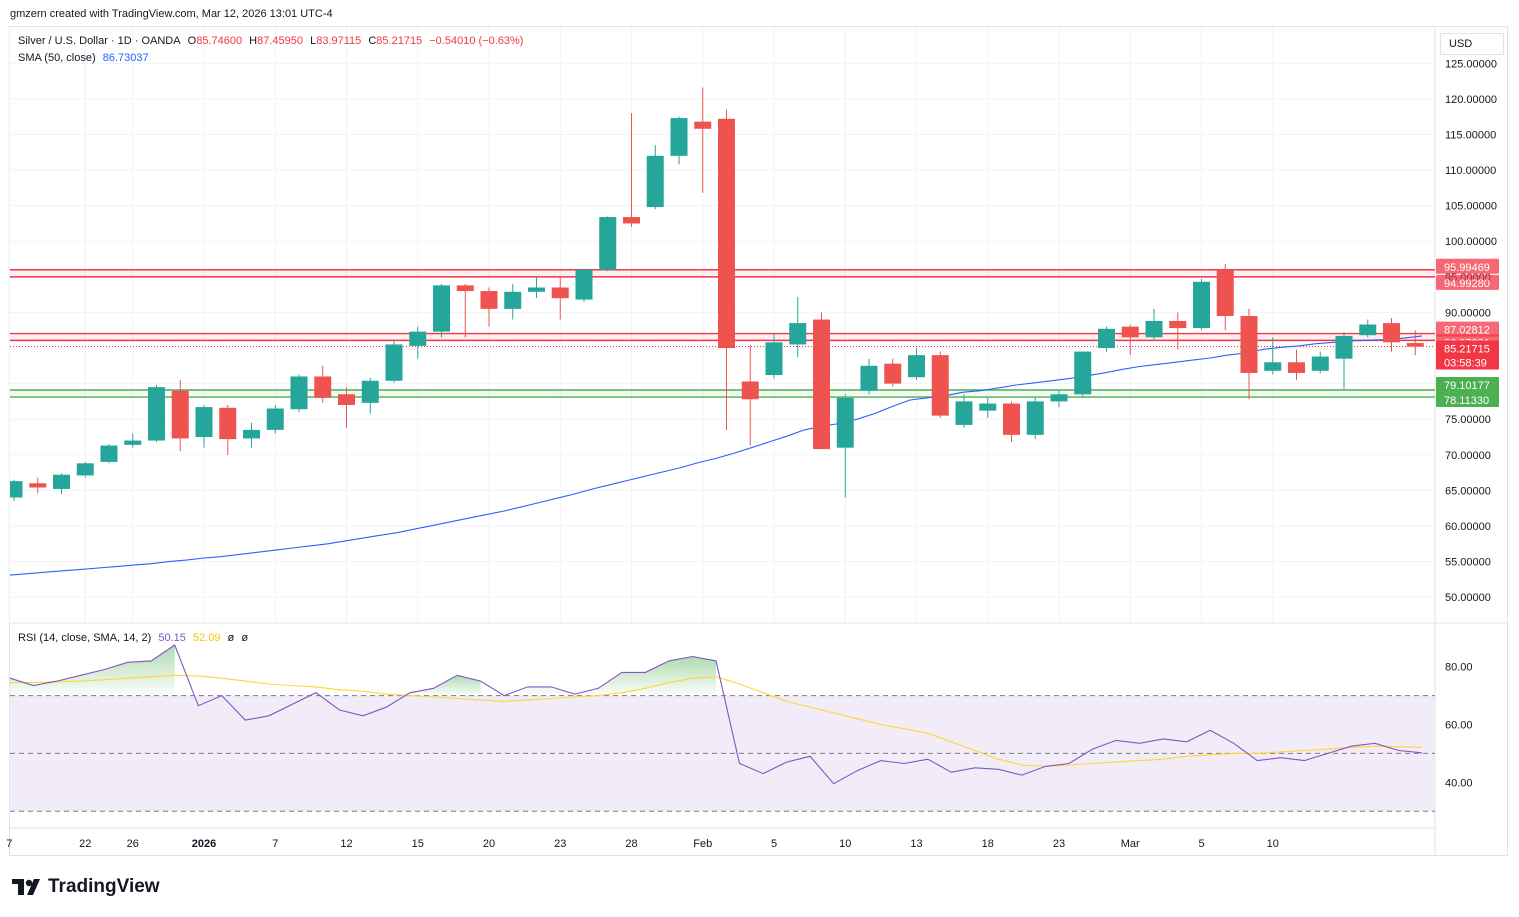  Describe the element at coordinates (988, 844) in the screenshot. I see `time-tick-label: 18` at that location.